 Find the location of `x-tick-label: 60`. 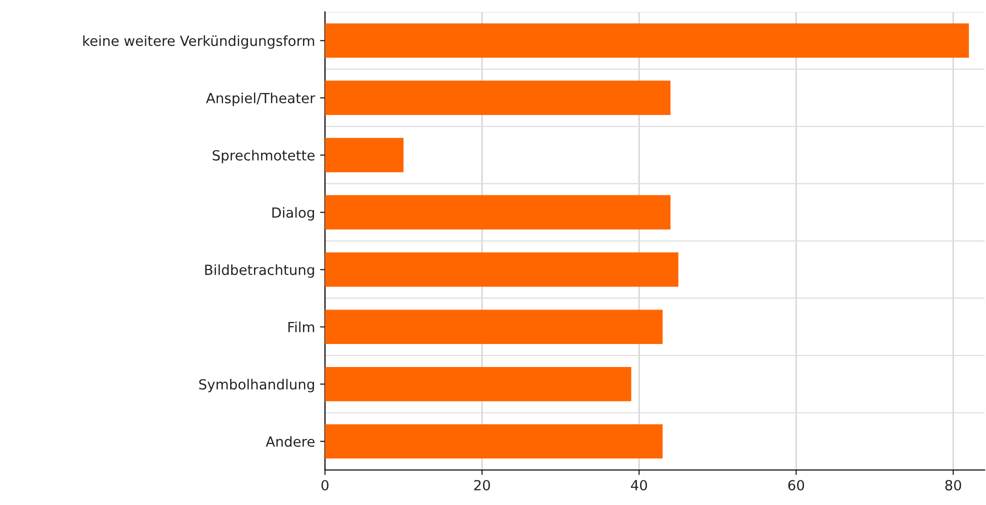

x-tick-label: 60 is located at coordinates (796, 485).